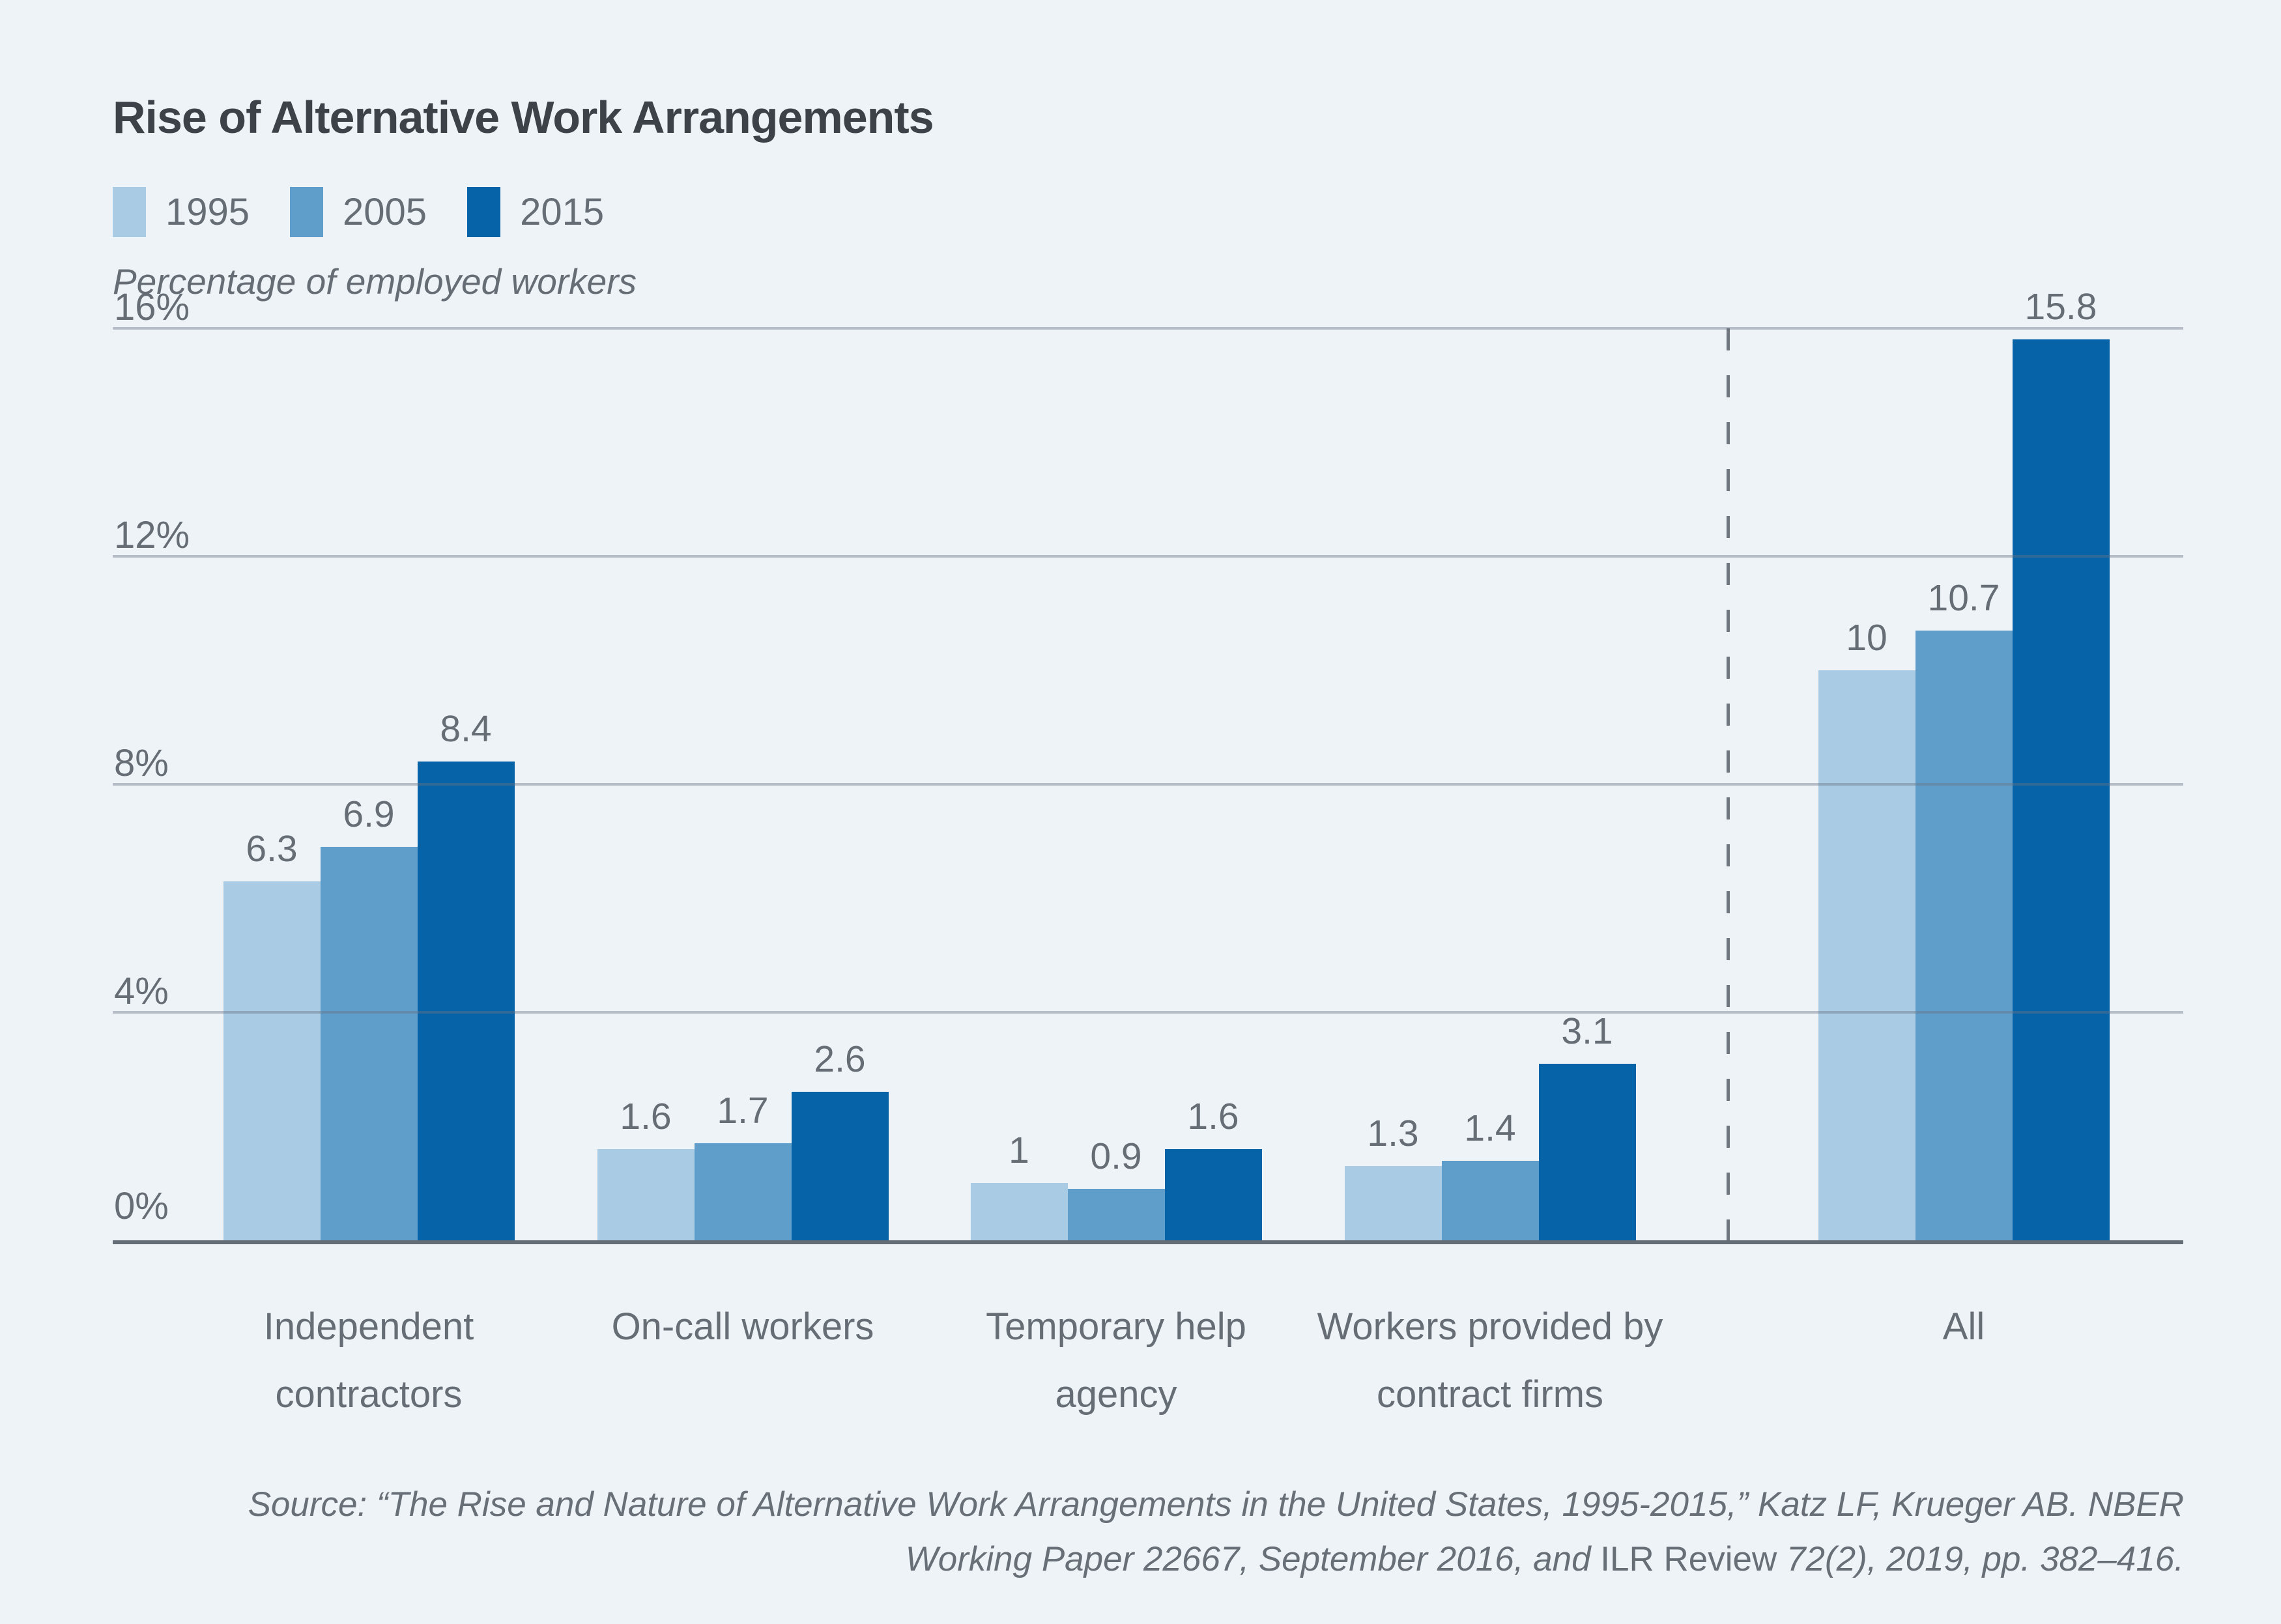 The image size is (2281, 1624). I want to click on category-label: On-call workers, so click(742, 1326).